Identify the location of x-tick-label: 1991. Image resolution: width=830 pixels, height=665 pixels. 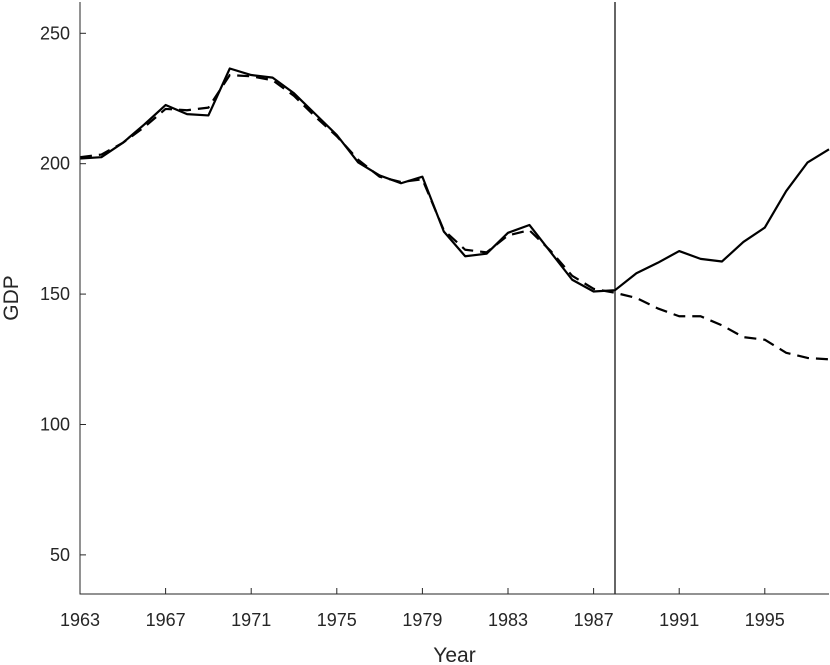
(679, 620).